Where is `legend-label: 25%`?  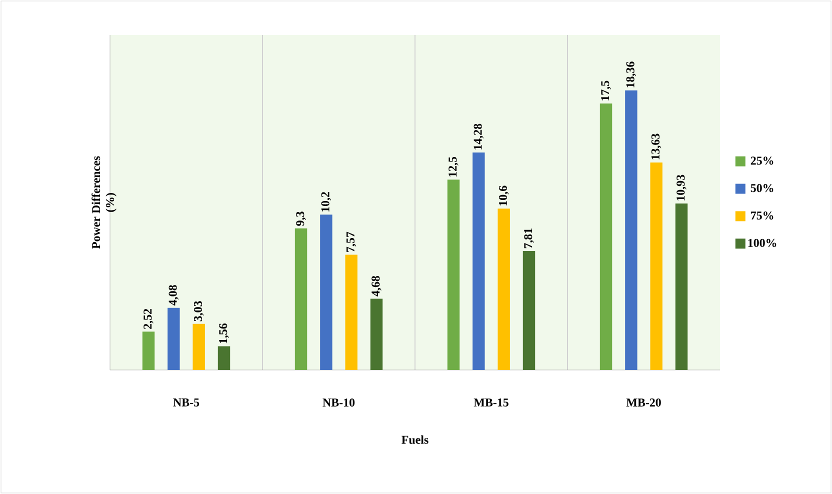
legend-label: 25% is located at coordinates (762, 160).